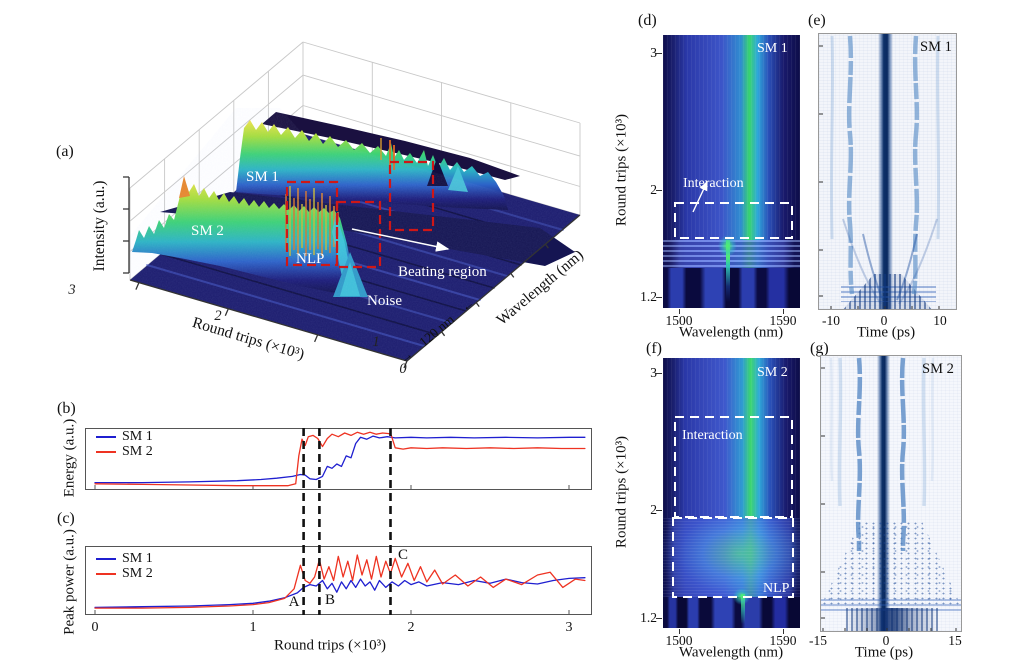  What do you see at coordinates (784, 631) in the screenshot?
I see `f-xtick-1590-mark` at bounding box center [784, 631].